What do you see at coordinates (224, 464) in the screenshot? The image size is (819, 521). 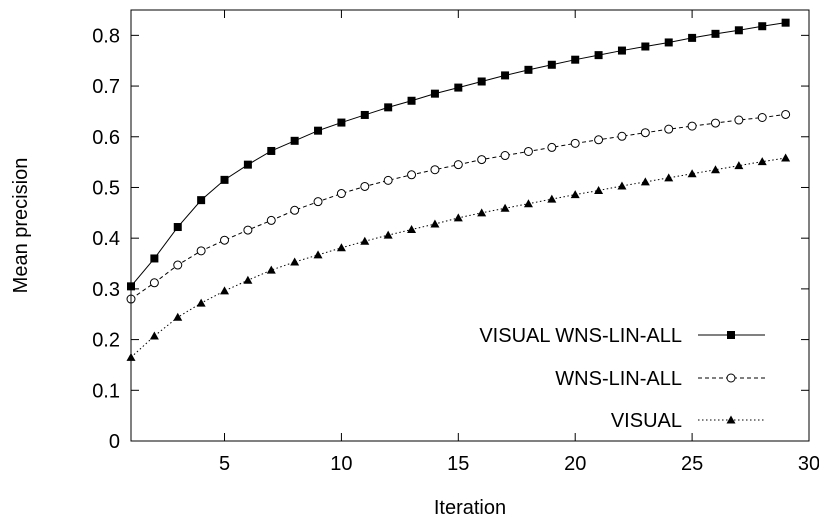 I see `x-tick-label: 5` at bounding box center [224, 464].